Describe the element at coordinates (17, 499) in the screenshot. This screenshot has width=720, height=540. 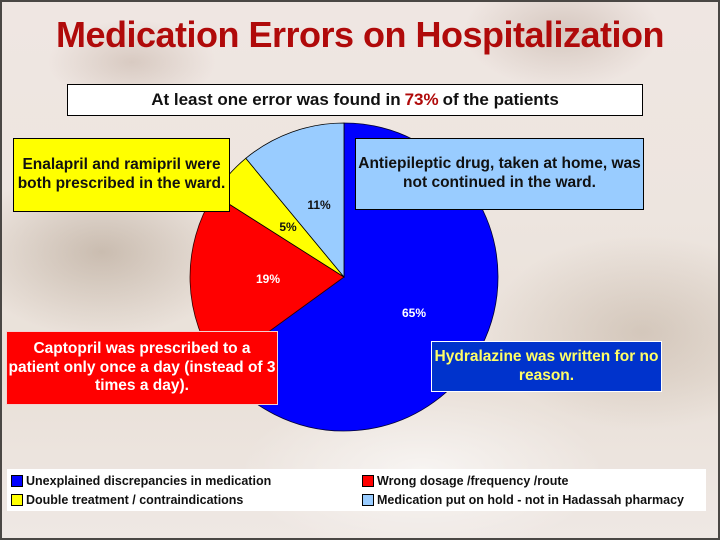
I see `legend-swatch-yellow-icon` at that location.